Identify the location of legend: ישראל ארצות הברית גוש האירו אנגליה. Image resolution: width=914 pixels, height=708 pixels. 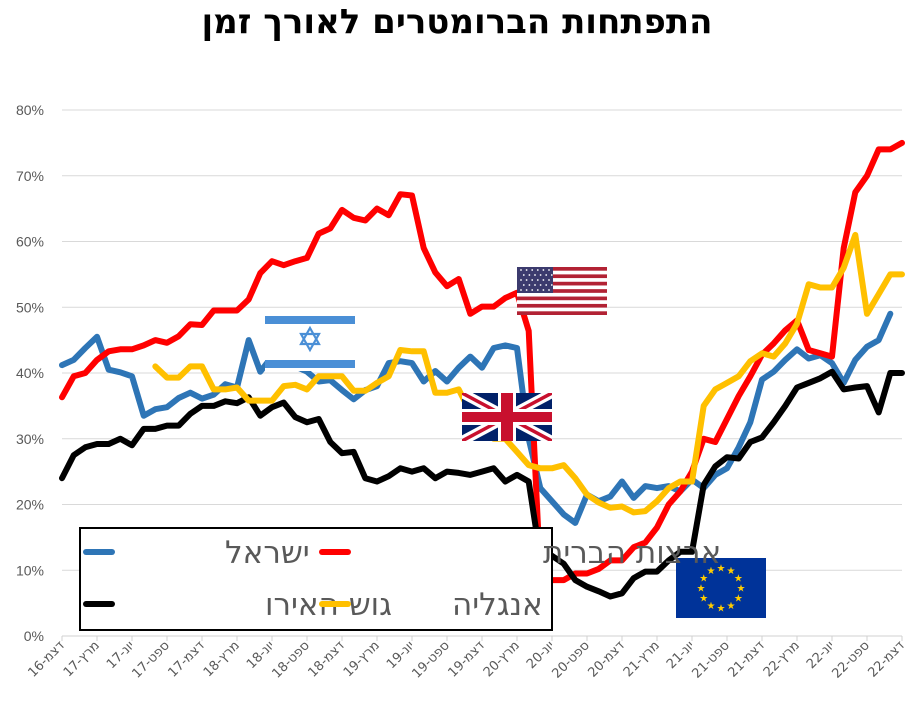
(400, 579).